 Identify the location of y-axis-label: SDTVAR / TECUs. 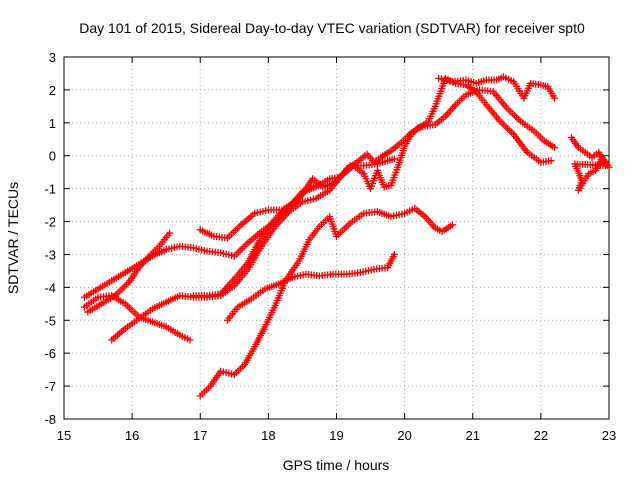
(13, 238).